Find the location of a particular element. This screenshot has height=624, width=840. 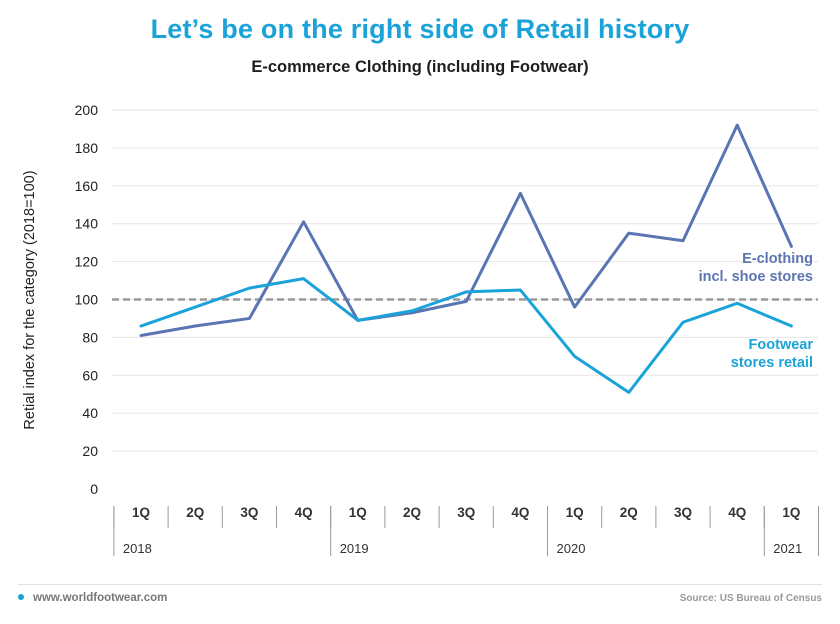

series-line-footwear is located at coordinates (466, 335).